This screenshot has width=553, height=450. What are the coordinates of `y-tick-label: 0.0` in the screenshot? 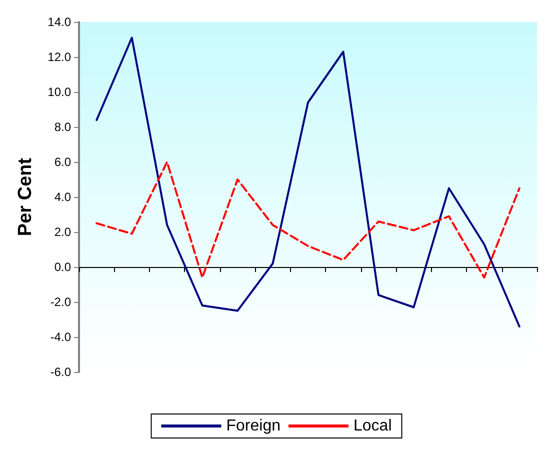 It's located at (63, 267).